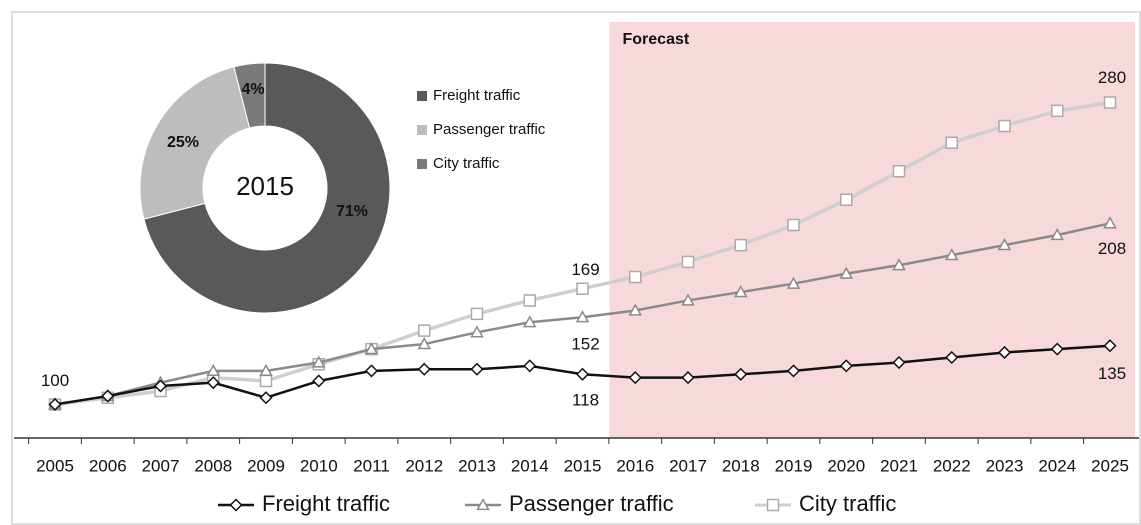 The image size is (1141, 525). Describe the element at coordinates (252, 89) in the screenshot. I see `slice-label: 4%` at that location.